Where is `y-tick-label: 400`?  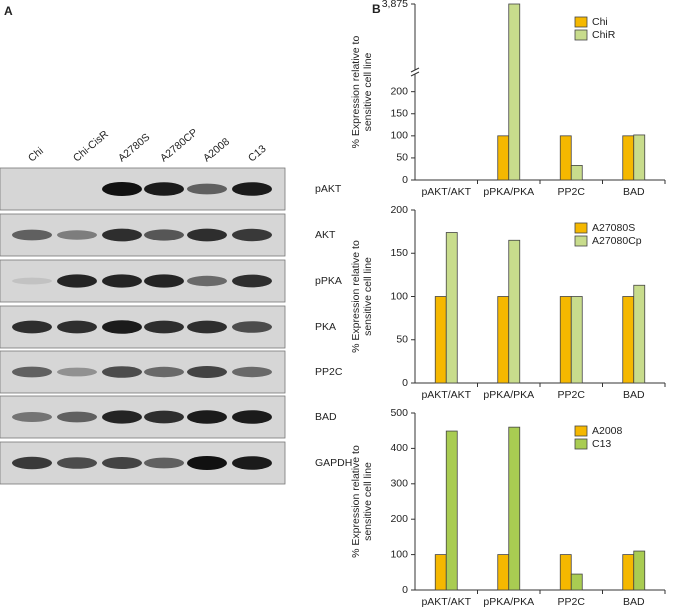 y-tick-label: 400 is located at coordinates (399, 448).